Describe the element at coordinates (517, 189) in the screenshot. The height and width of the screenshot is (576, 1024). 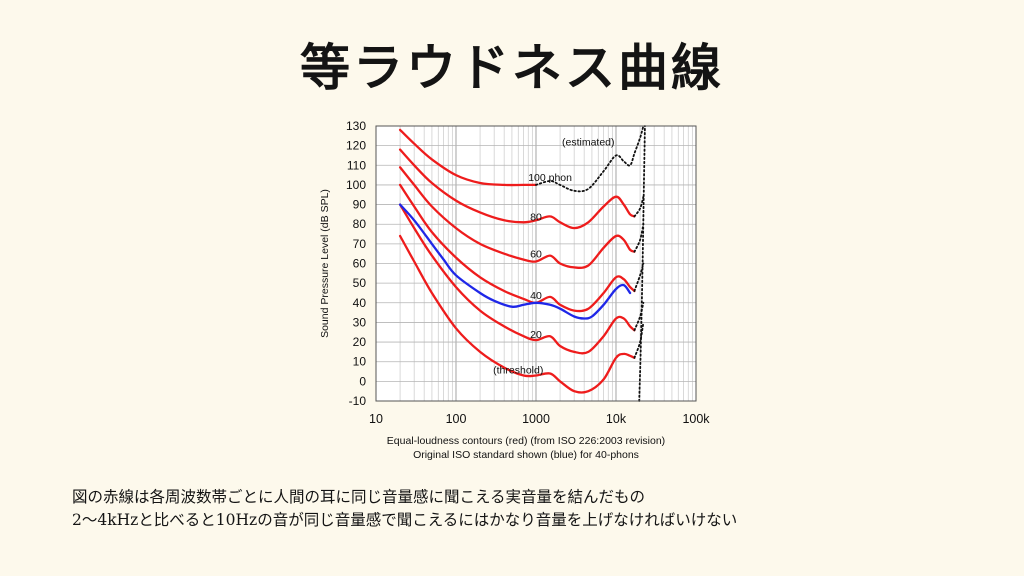
I see `series-line-80-phon` at that location.